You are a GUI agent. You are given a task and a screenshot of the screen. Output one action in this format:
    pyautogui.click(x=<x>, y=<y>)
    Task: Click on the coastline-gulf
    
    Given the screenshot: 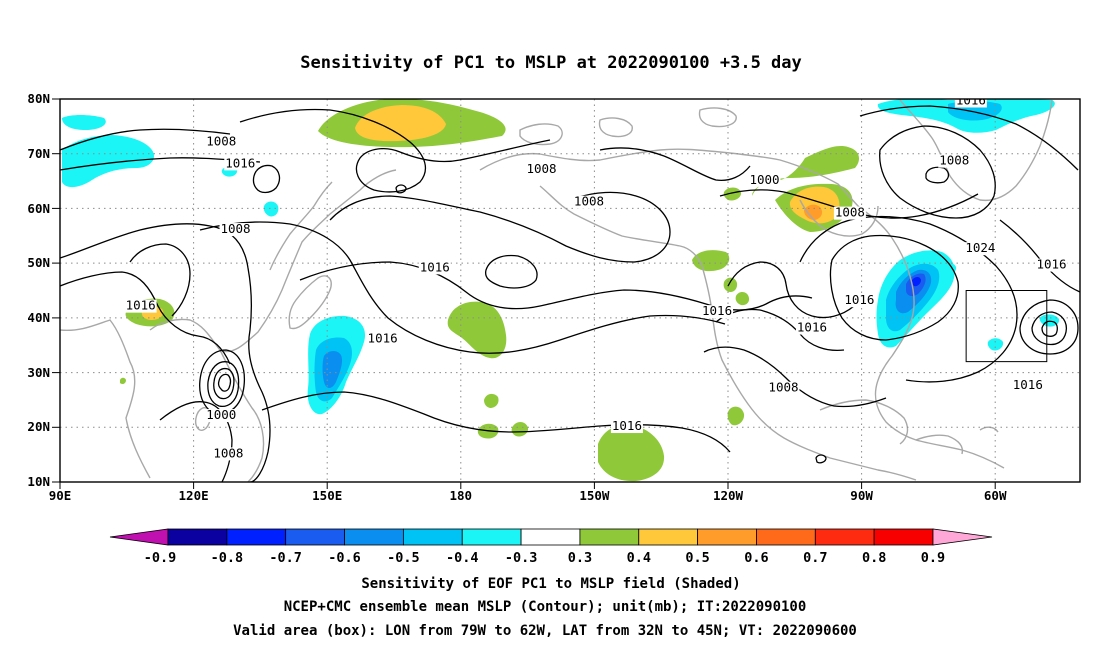 What is the action you would take?
    pyautogui.click(x=864, y=422)
    